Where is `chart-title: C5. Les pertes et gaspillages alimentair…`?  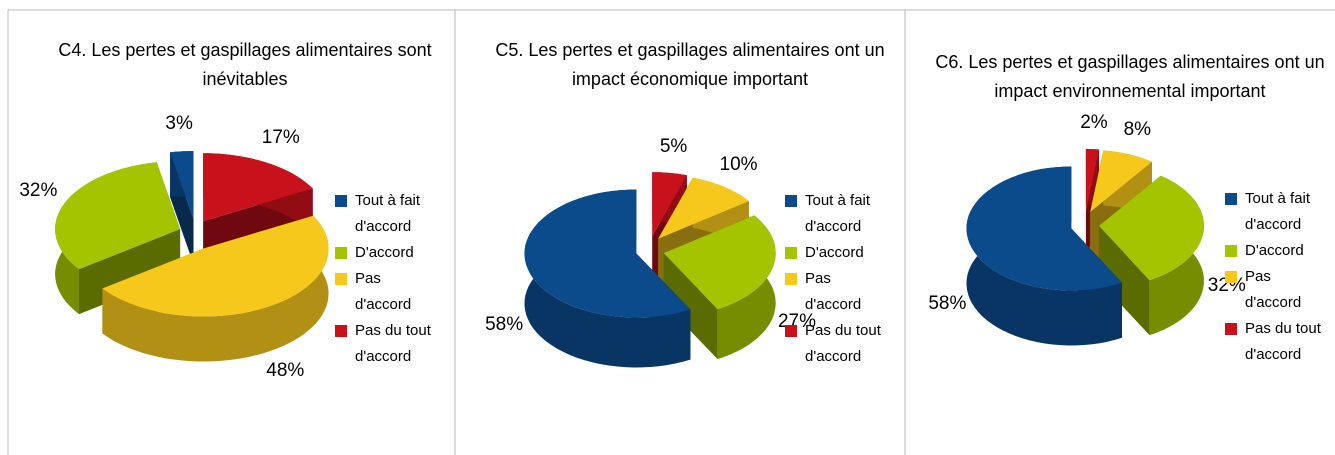
chart-title: C5. Les pertes et gaspillages alimentair… is located at coordinates (690, 64).